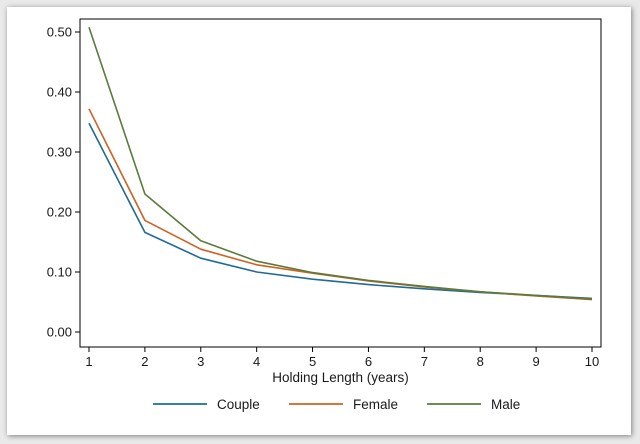  Describe the element at coordinates (238, 404) in the screenshot. I see `legend-label-couple: Couple` at that location.